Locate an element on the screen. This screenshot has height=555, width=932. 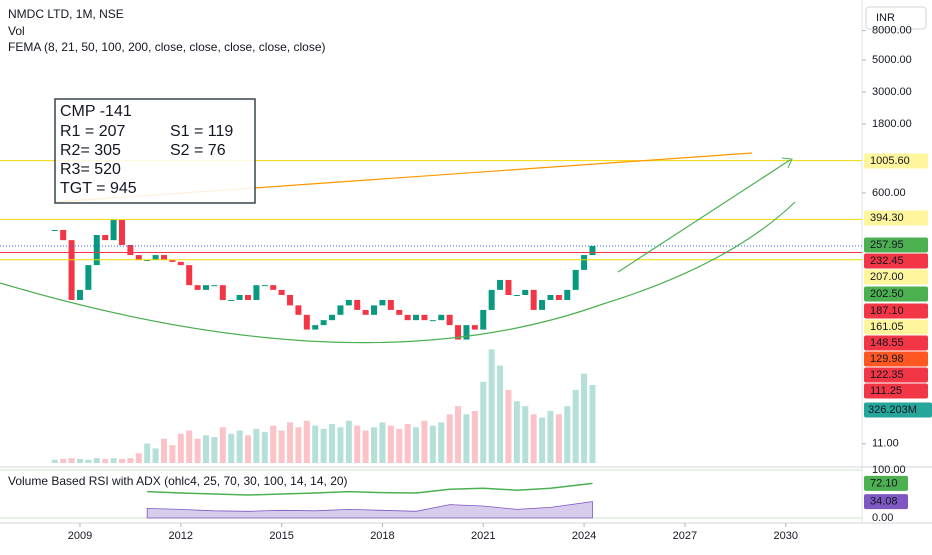
price-badge-label: 1005.60 is located at coordinates (890, 161).